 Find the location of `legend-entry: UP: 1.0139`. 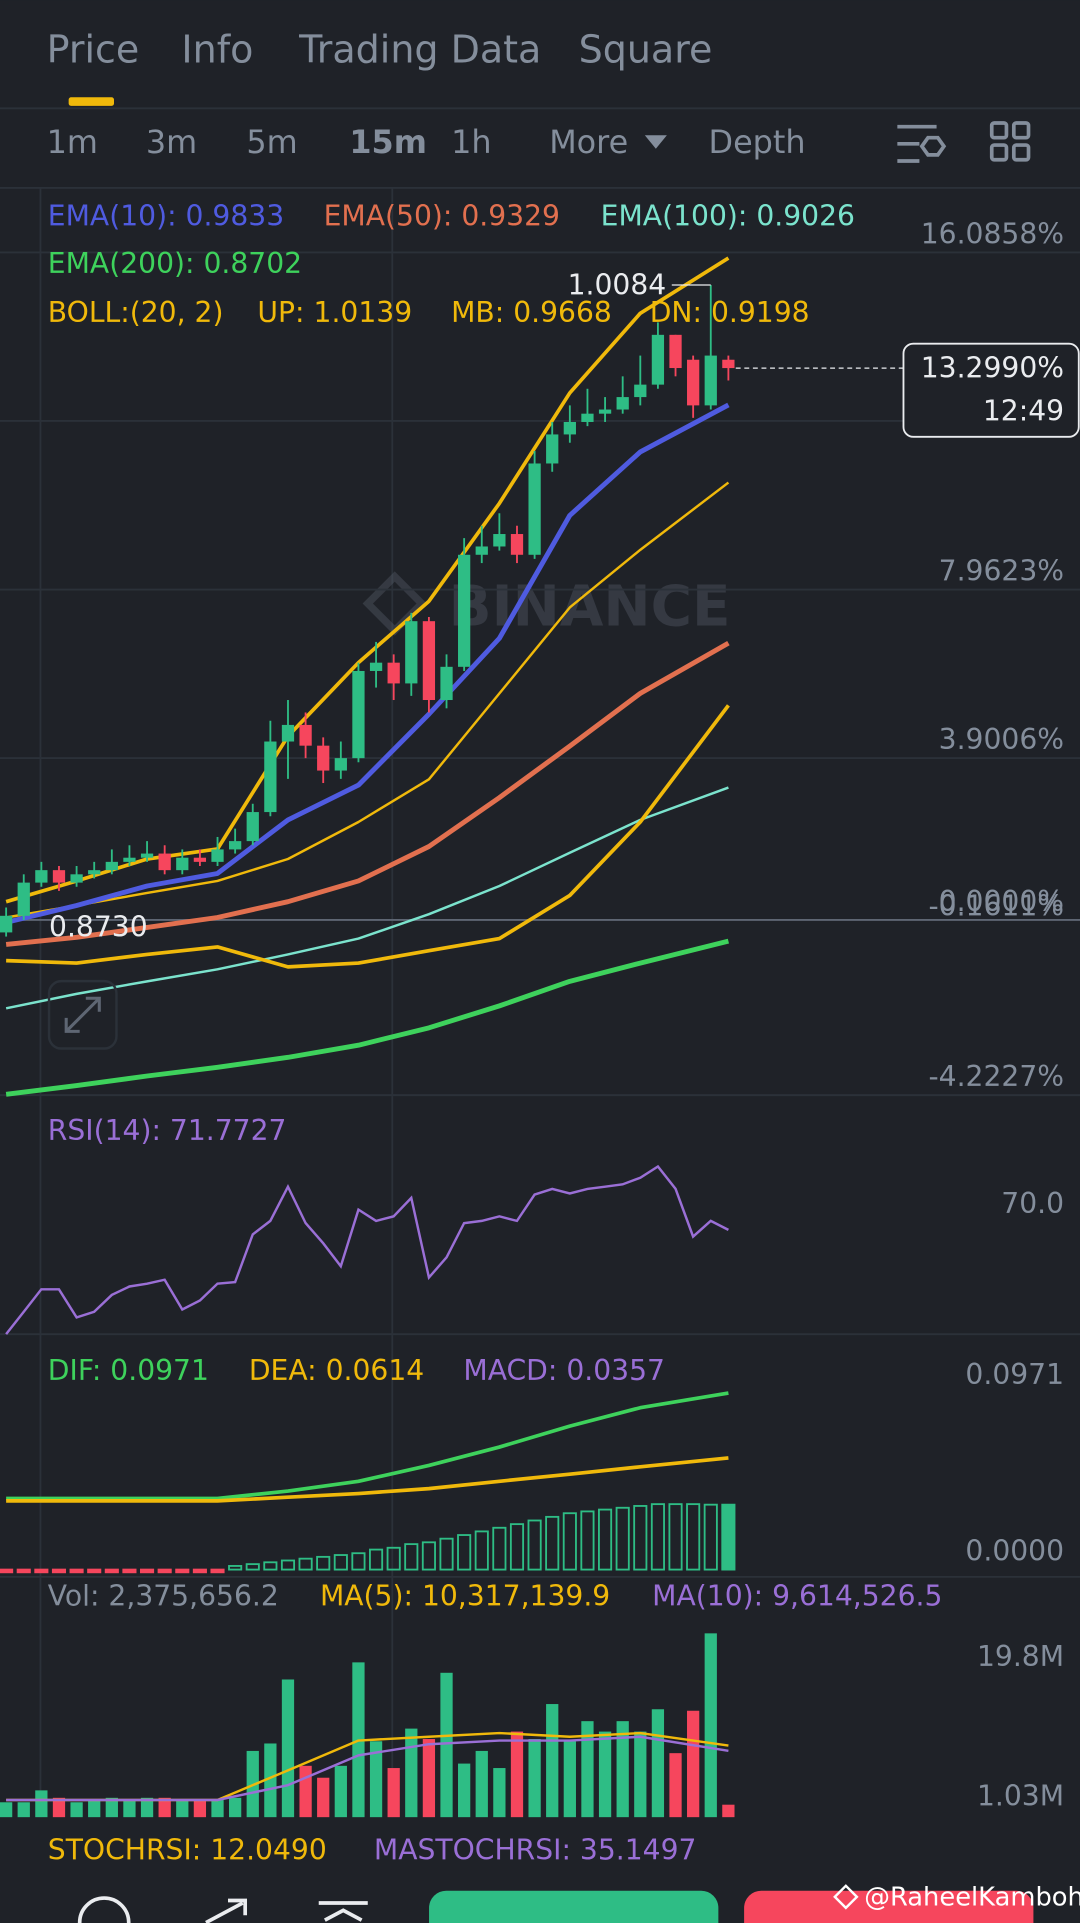

legend-entry: UP: 1.0139 is located at coordinates (334, 312).